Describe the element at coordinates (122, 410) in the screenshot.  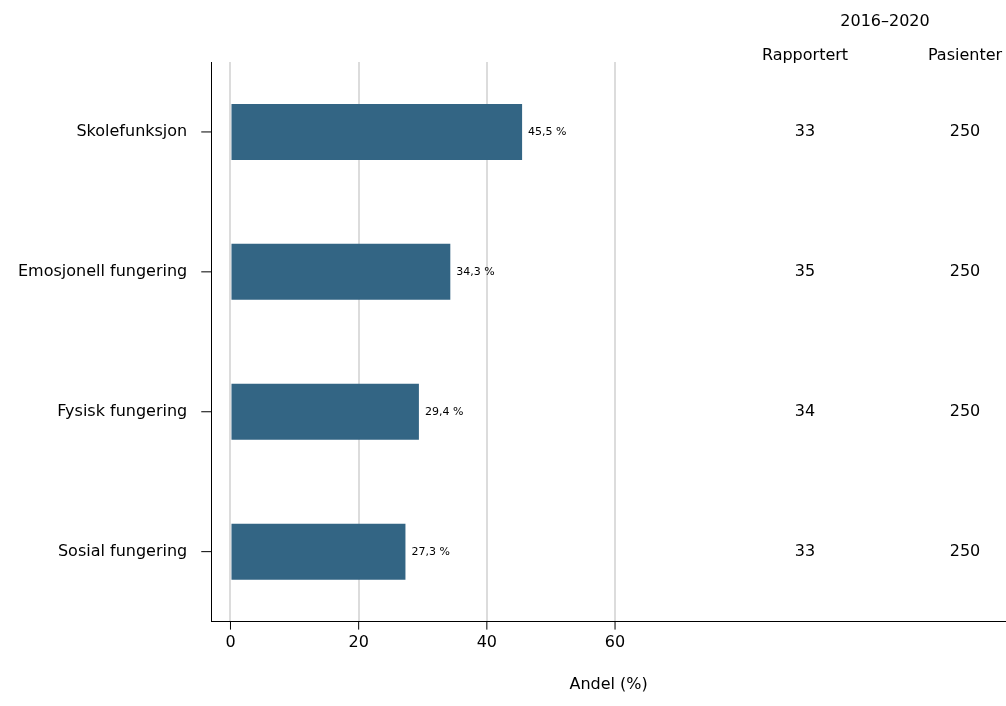
I see `y-tick-label: Fysisk fungering` at that location.